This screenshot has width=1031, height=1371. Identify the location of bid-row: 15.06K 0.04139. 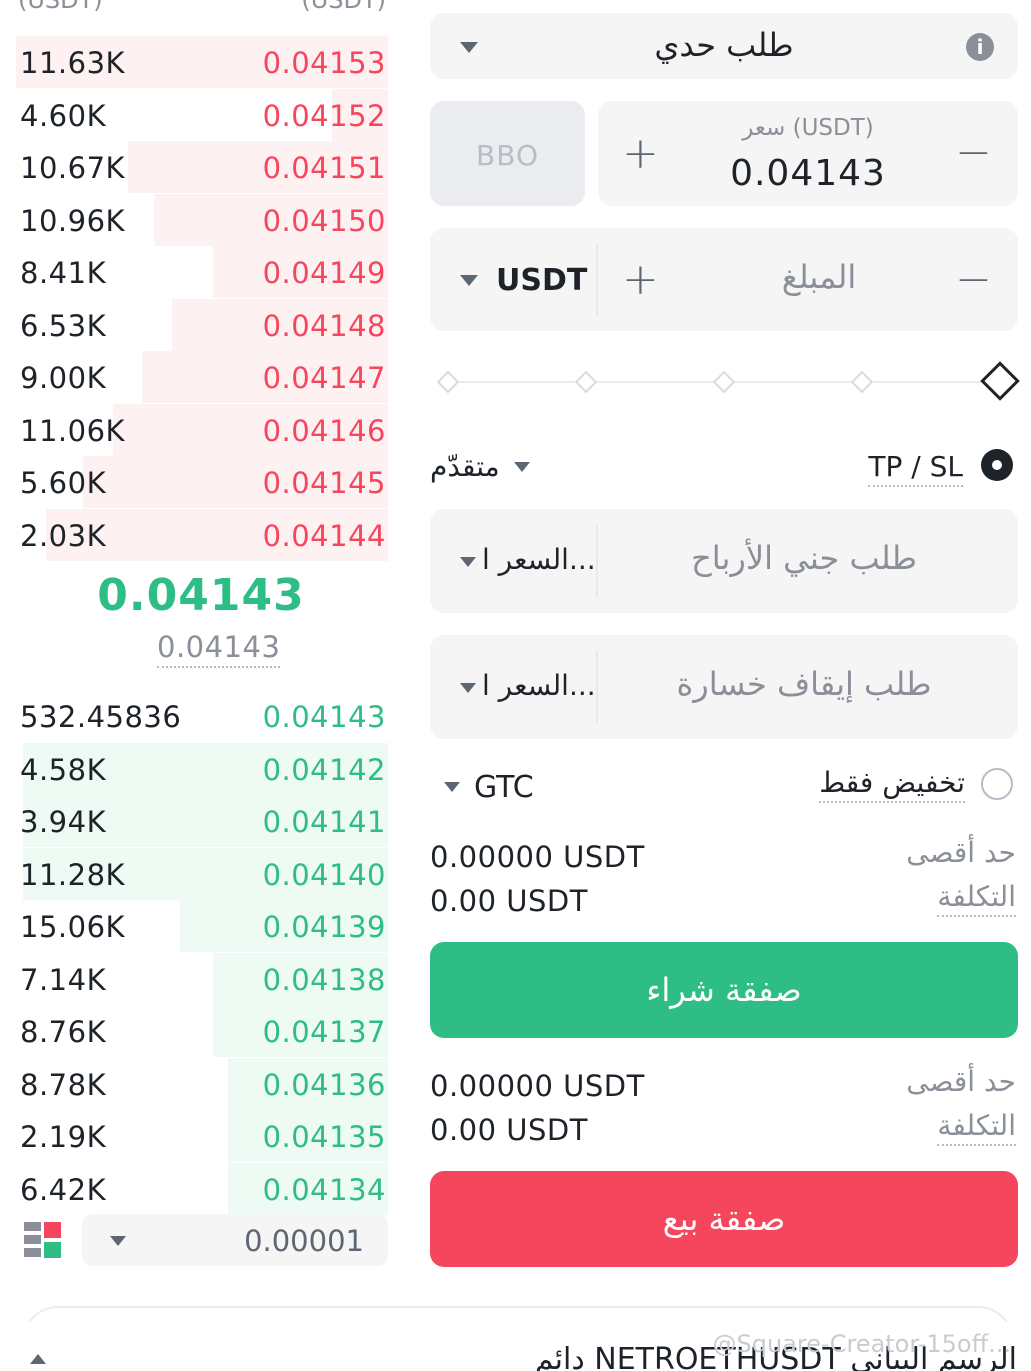
(202, 926).